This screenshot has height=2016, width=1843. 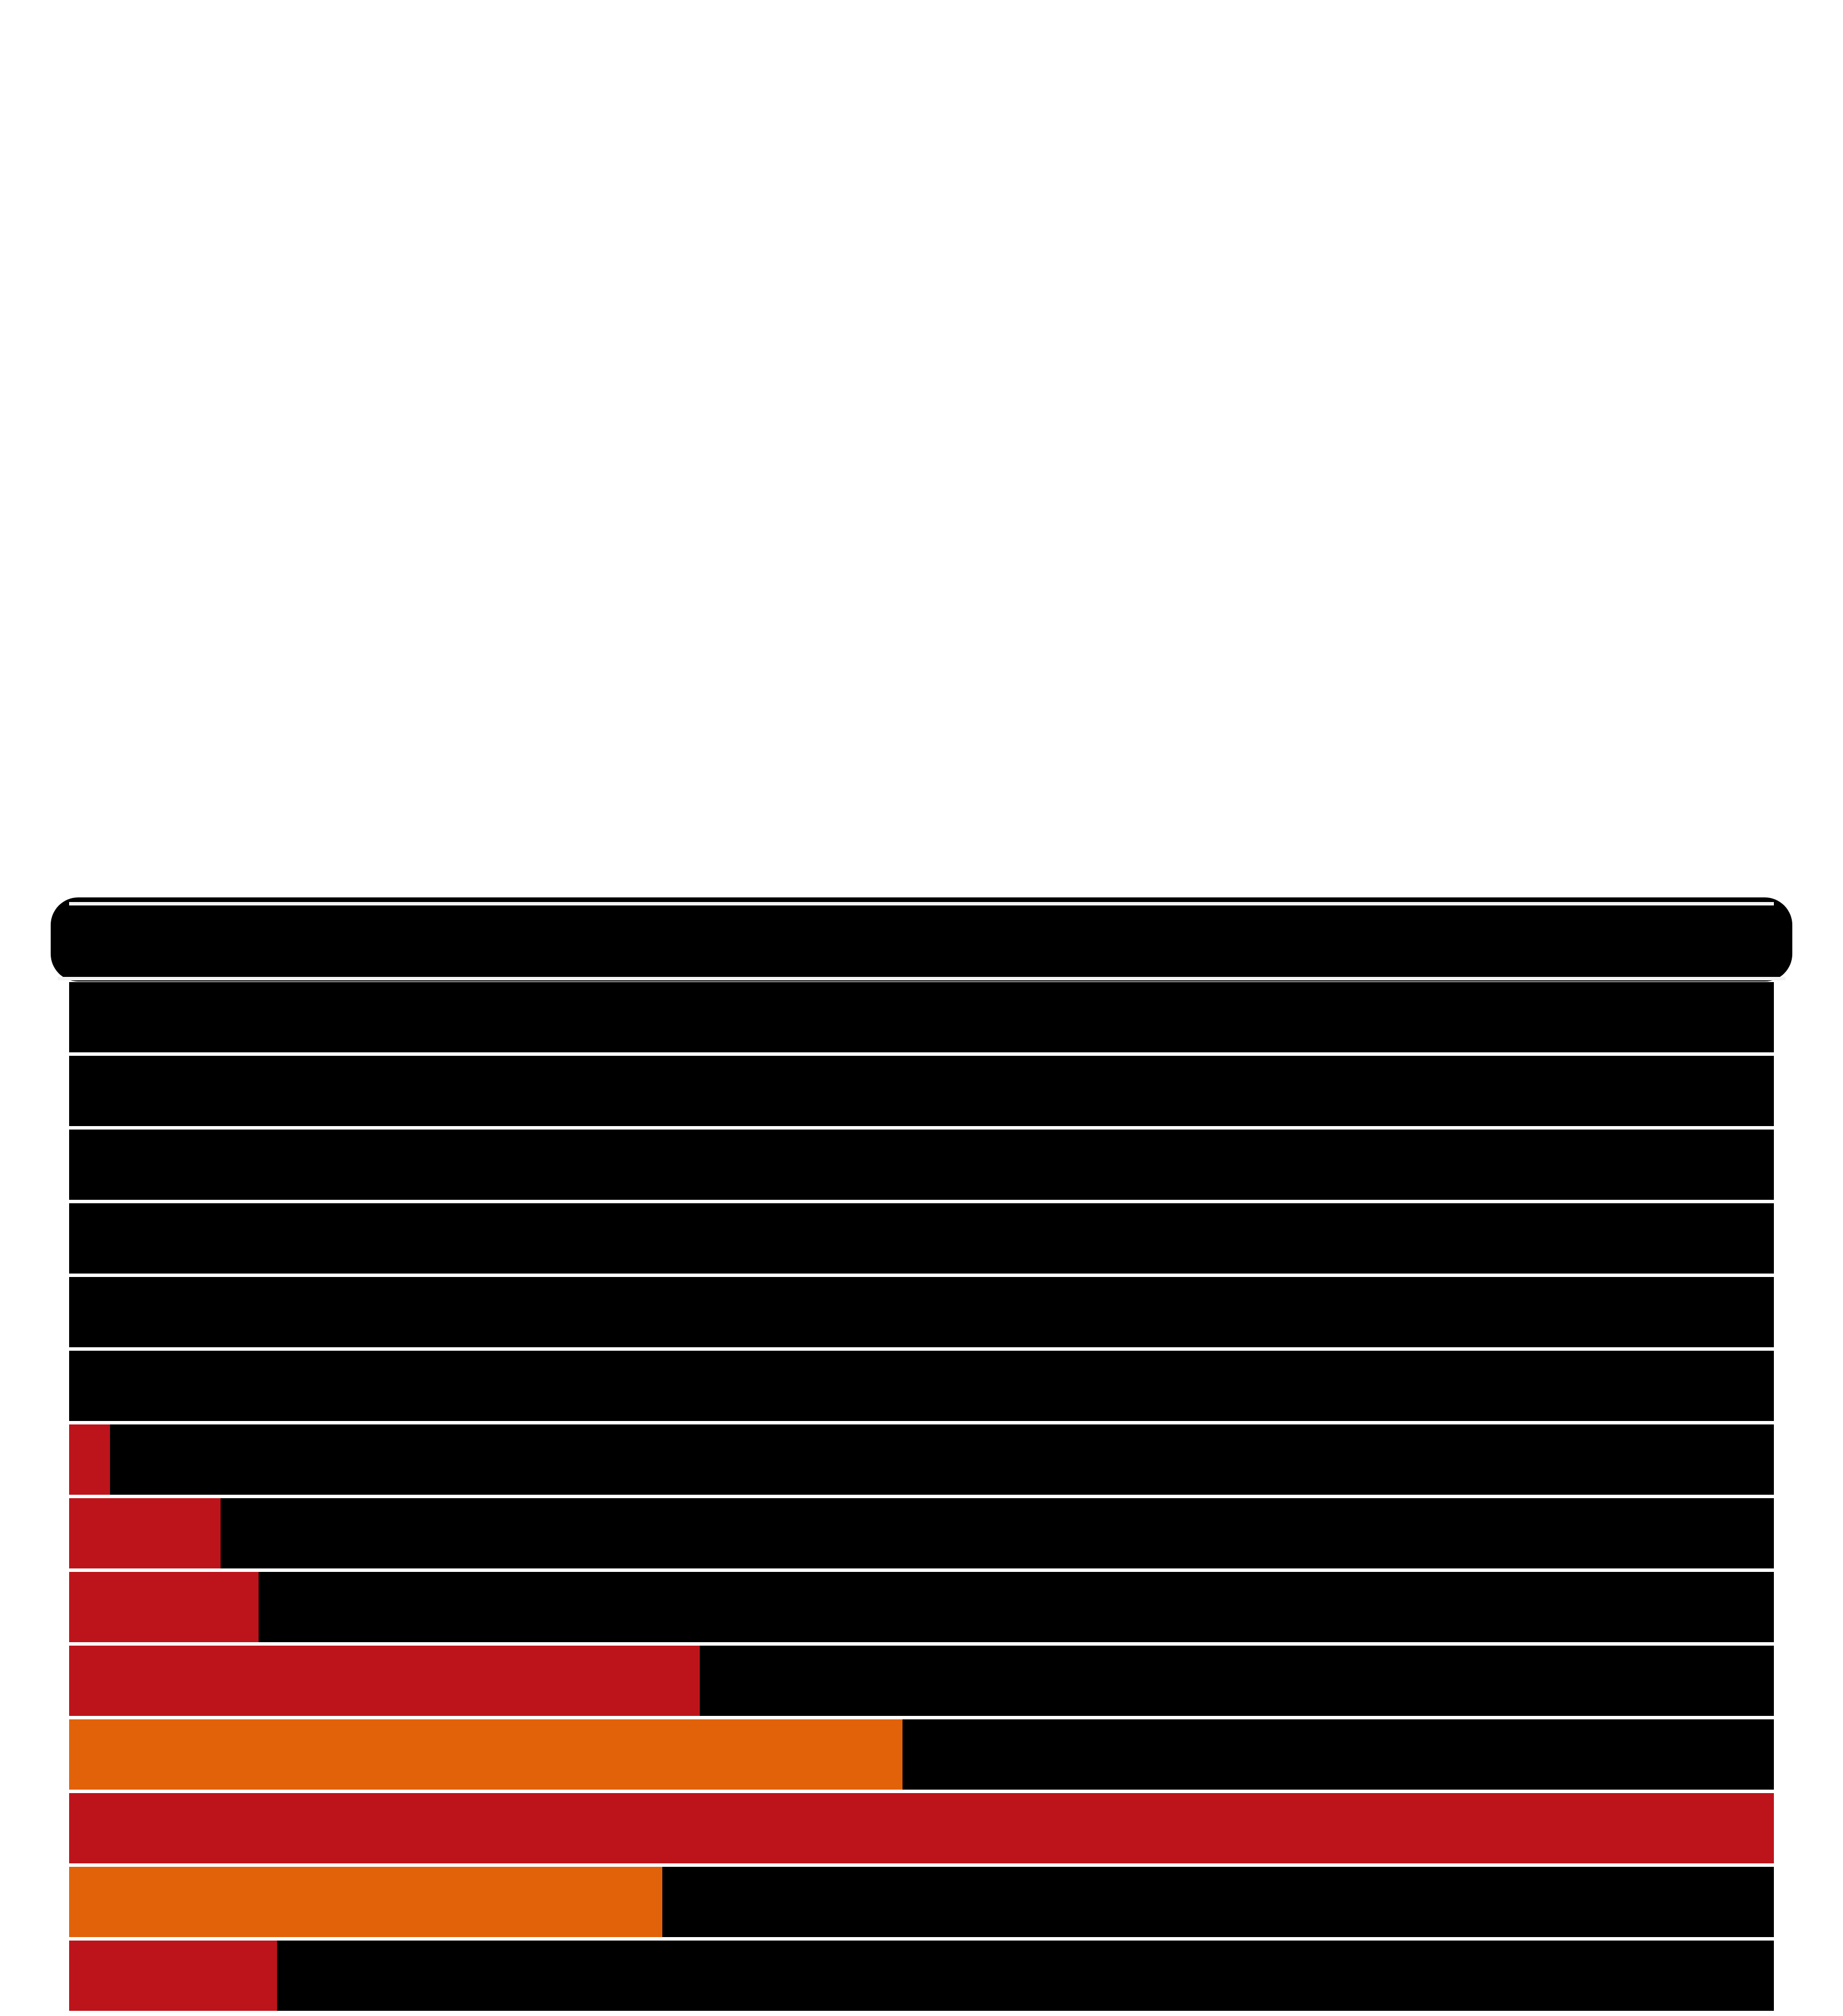 What do you see at coordinates (921, 939) in the screenshot?
I see `cap-bar` at bounding box center [921, 939].